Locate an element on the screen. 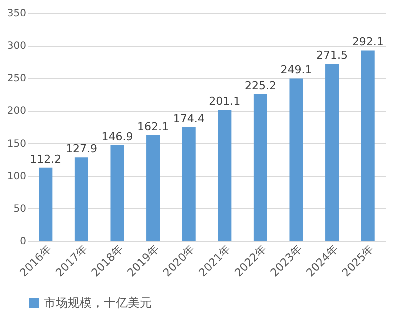  y-tick-label: 150 is located at coordinates (16, 144).